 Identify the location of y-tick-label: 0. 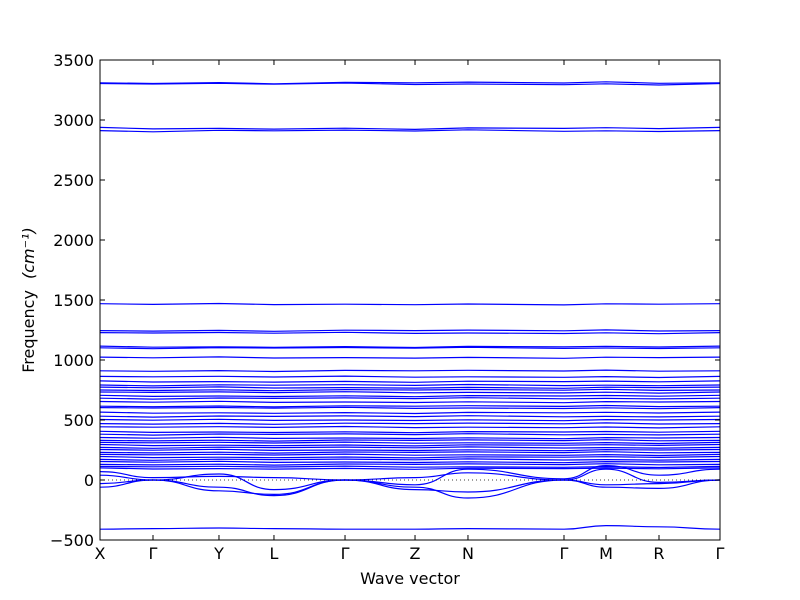
(89, 480).